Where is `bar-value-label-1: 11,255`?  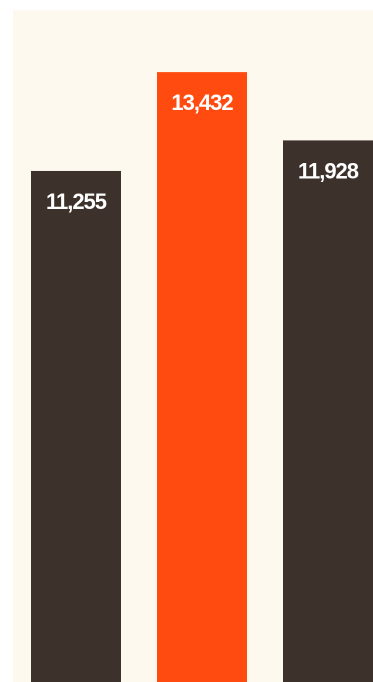 bar-value-label-1: 11,255 is located at coordinates (76, 201).